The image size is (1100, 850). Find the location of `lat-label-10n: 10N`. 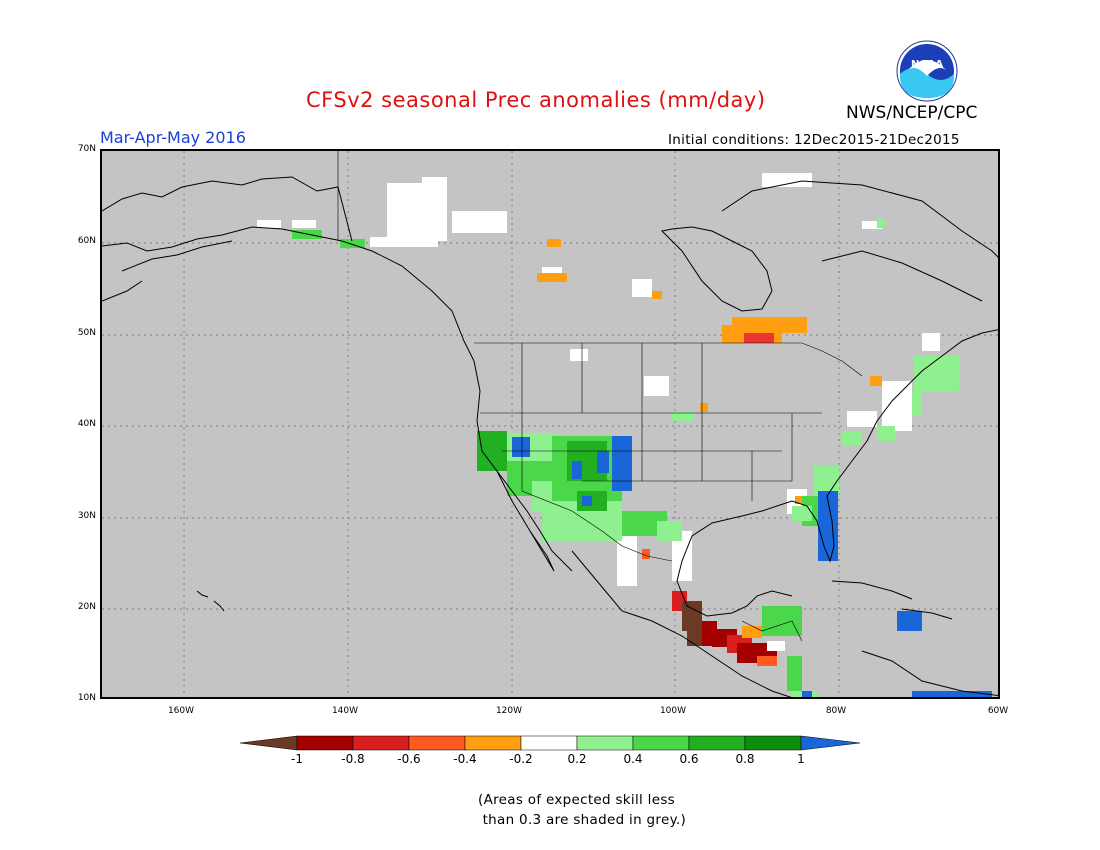

lat-label-10n: 10N is located at coordinates (86, 698).